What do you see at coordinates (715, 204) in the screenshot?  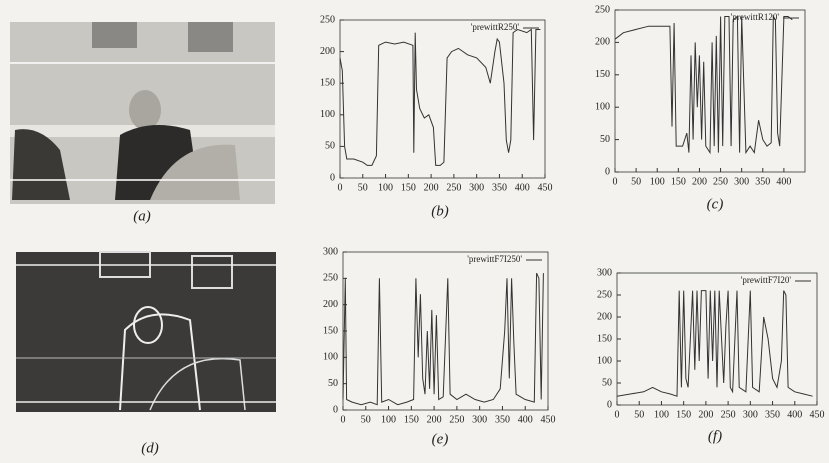 I see `caption: (c)` at bounding box center [715, 204].